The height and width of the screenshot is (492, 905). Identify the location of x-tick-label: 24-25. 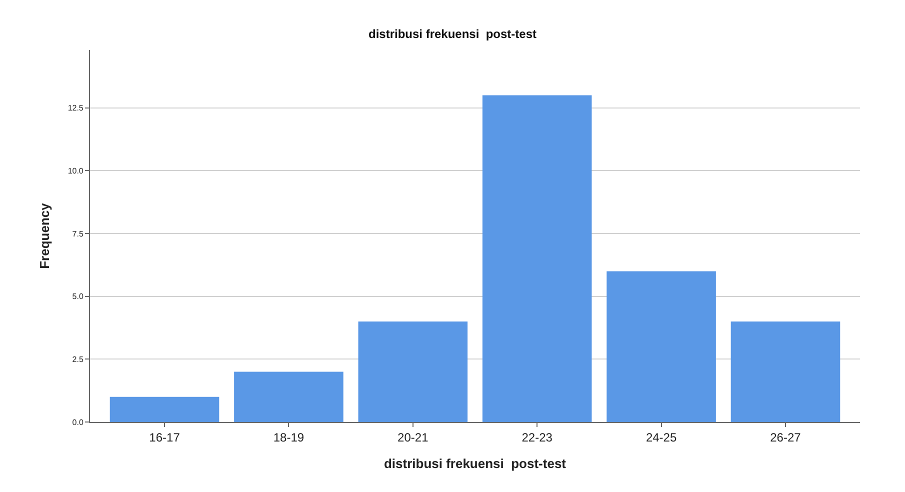
(661, 437).